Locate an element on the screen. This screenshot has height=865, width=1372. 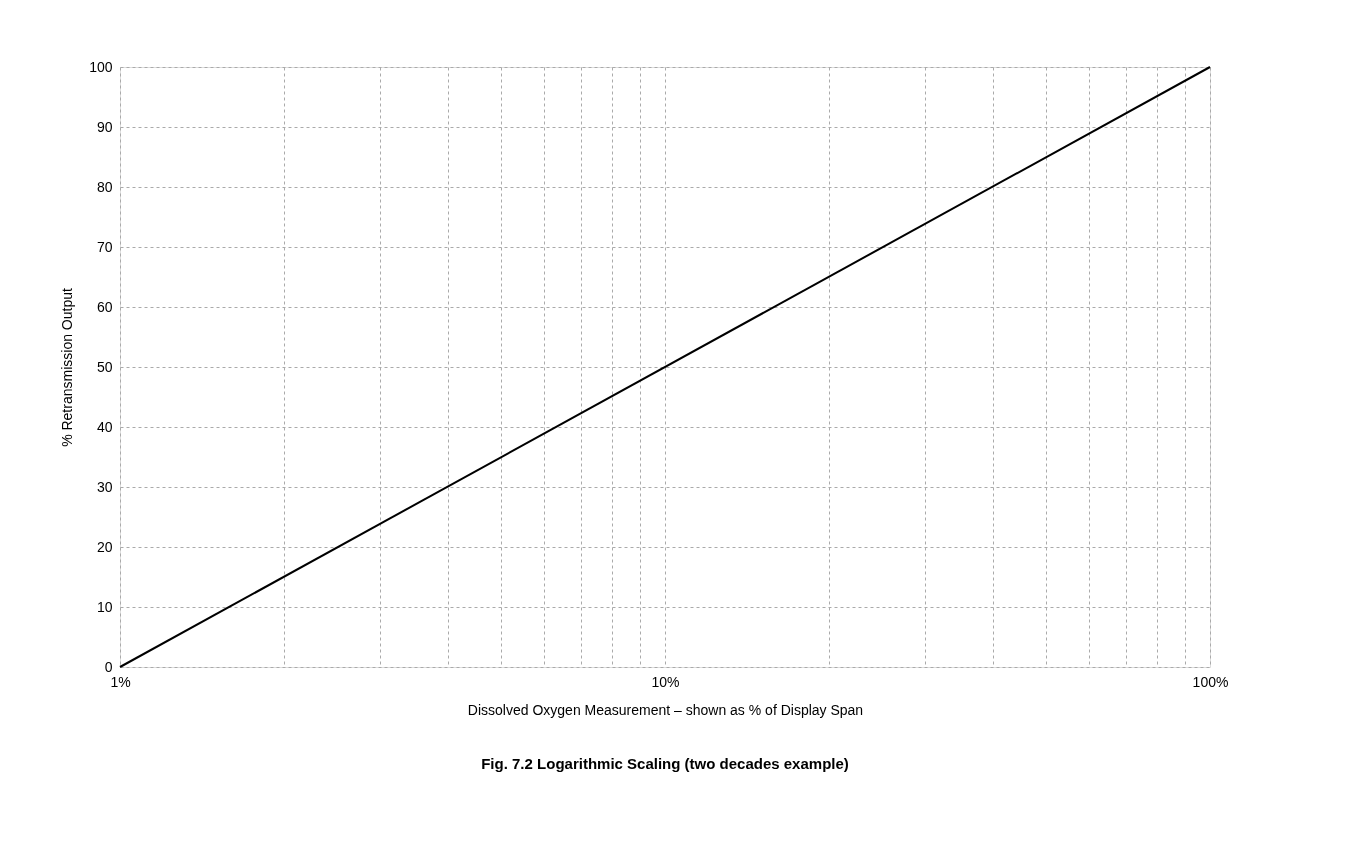
y-tick-label: 80 is located at coordinates (104, 186).